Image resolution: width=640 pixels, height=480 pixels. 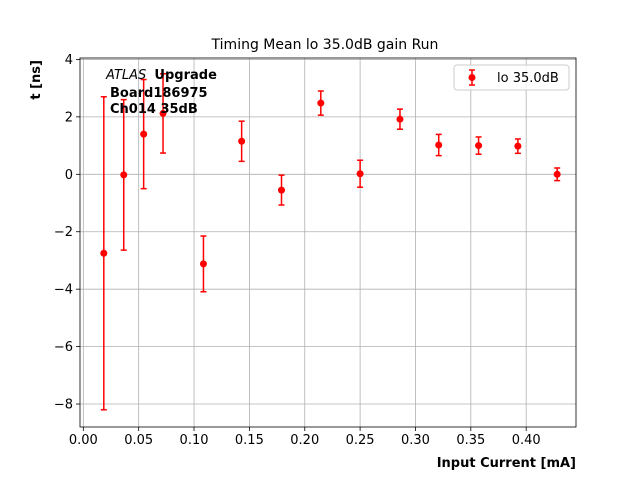 I want to click on board-label: Board186975, so click(x=159, y=93).